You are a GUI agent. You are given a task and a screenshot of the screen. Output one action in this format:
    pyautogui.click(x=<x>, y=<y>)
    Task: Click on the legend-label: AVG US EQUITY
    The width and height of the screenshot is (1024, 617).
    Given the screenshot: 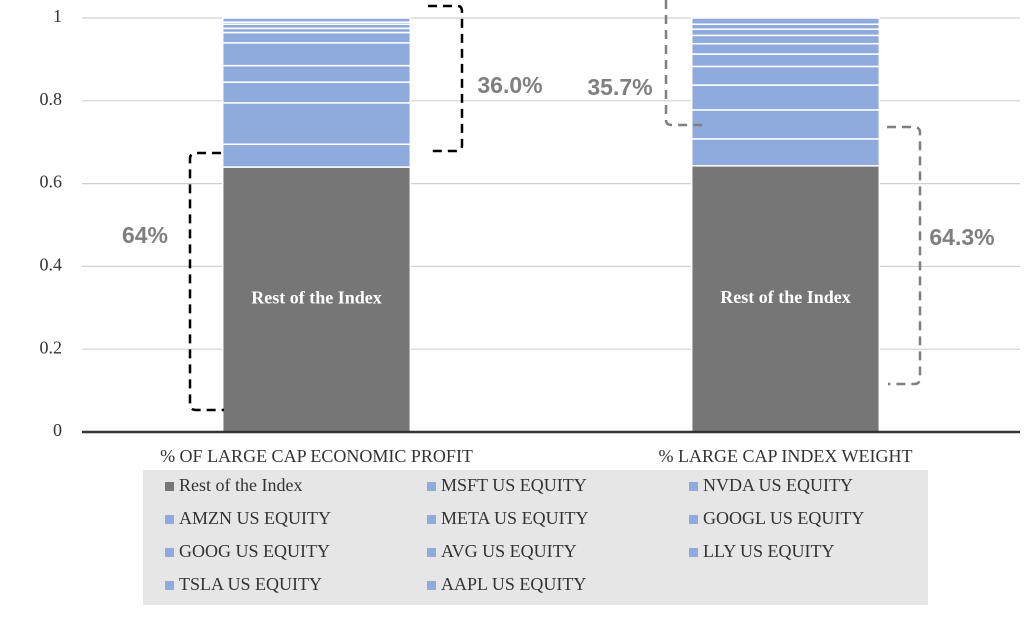 What is the action you would take?
    pyautogui.click(x=509, y=551)
    